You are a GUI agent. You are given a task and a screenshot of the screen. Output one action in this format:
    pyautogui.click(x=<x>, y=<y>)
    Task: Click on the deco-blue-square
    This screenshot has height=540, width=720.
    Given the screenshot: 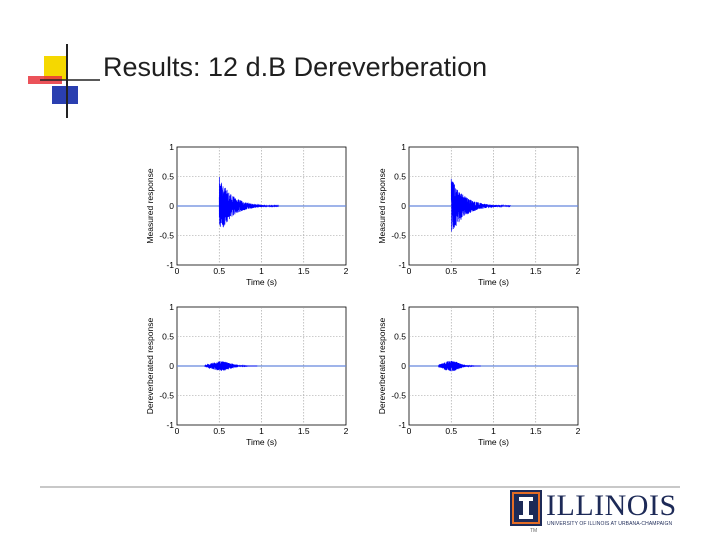 What is the action you would take?
    pyautogui.click(x=65, y=95)
    